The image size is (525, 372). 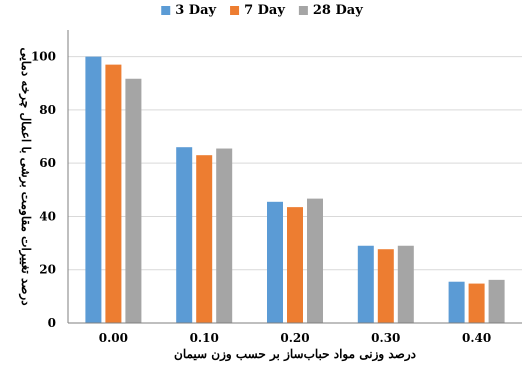 What do you see at coordinates (338, 10) in the screenshot?
I see `legend-label: 28 Day` at bounding box center [338, 10].